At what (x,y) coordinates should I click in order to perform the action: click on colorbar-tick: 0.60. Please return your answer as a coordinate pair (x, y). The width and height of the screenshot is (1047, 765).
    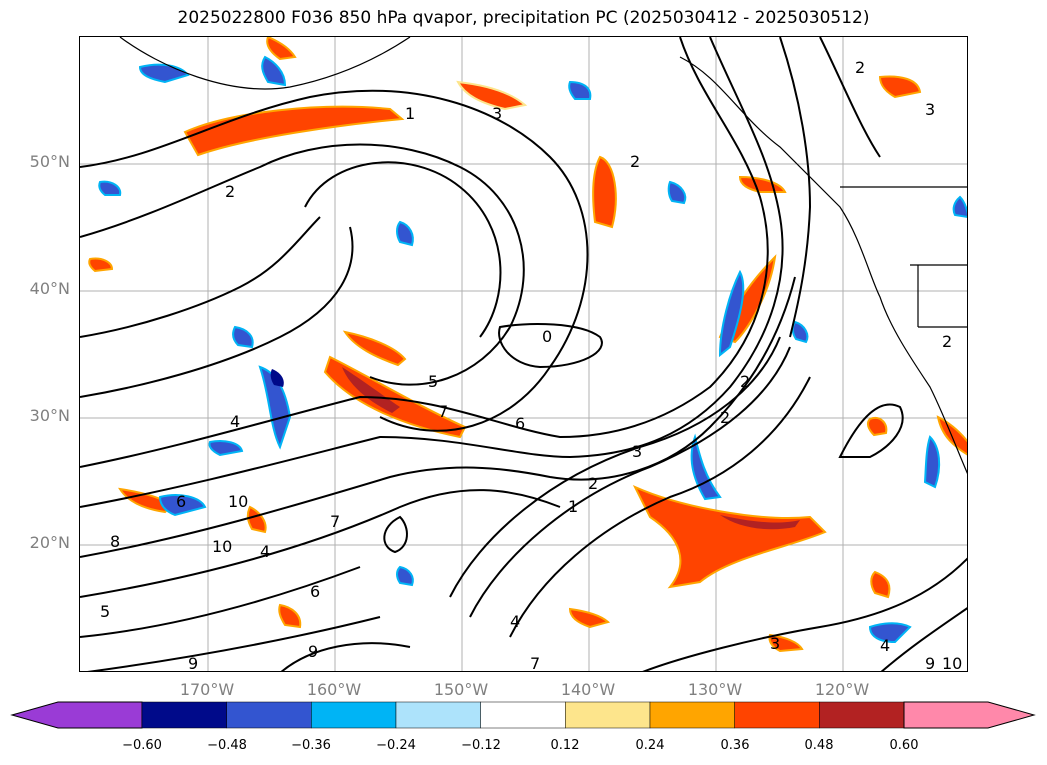
    Looking at the image, I should click on (904, 745).